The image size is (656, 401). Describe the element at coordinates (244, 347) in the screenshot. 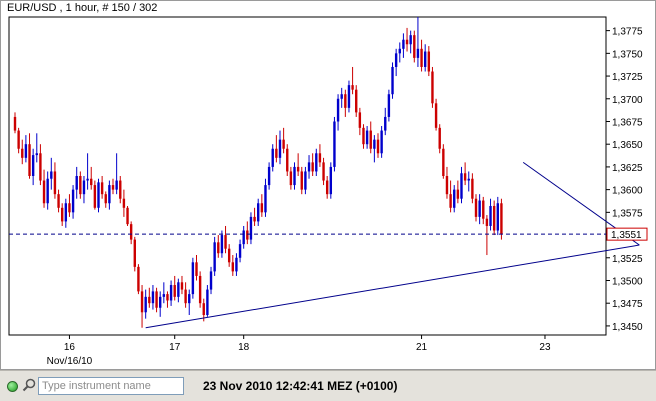

I see `x-tick-label: 18` at that location.